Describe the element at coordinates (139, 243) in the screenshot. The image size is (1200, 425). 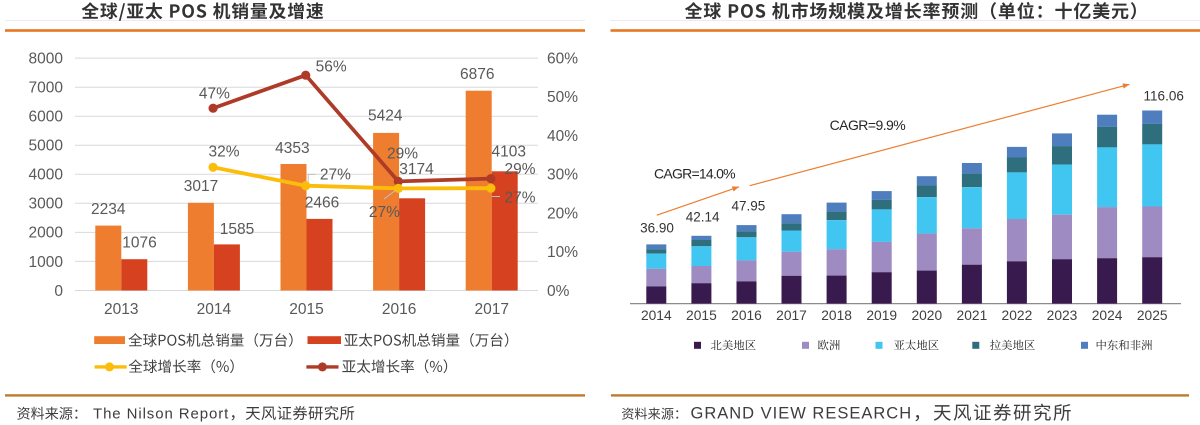
I see `svg-text: 1076` at that location.